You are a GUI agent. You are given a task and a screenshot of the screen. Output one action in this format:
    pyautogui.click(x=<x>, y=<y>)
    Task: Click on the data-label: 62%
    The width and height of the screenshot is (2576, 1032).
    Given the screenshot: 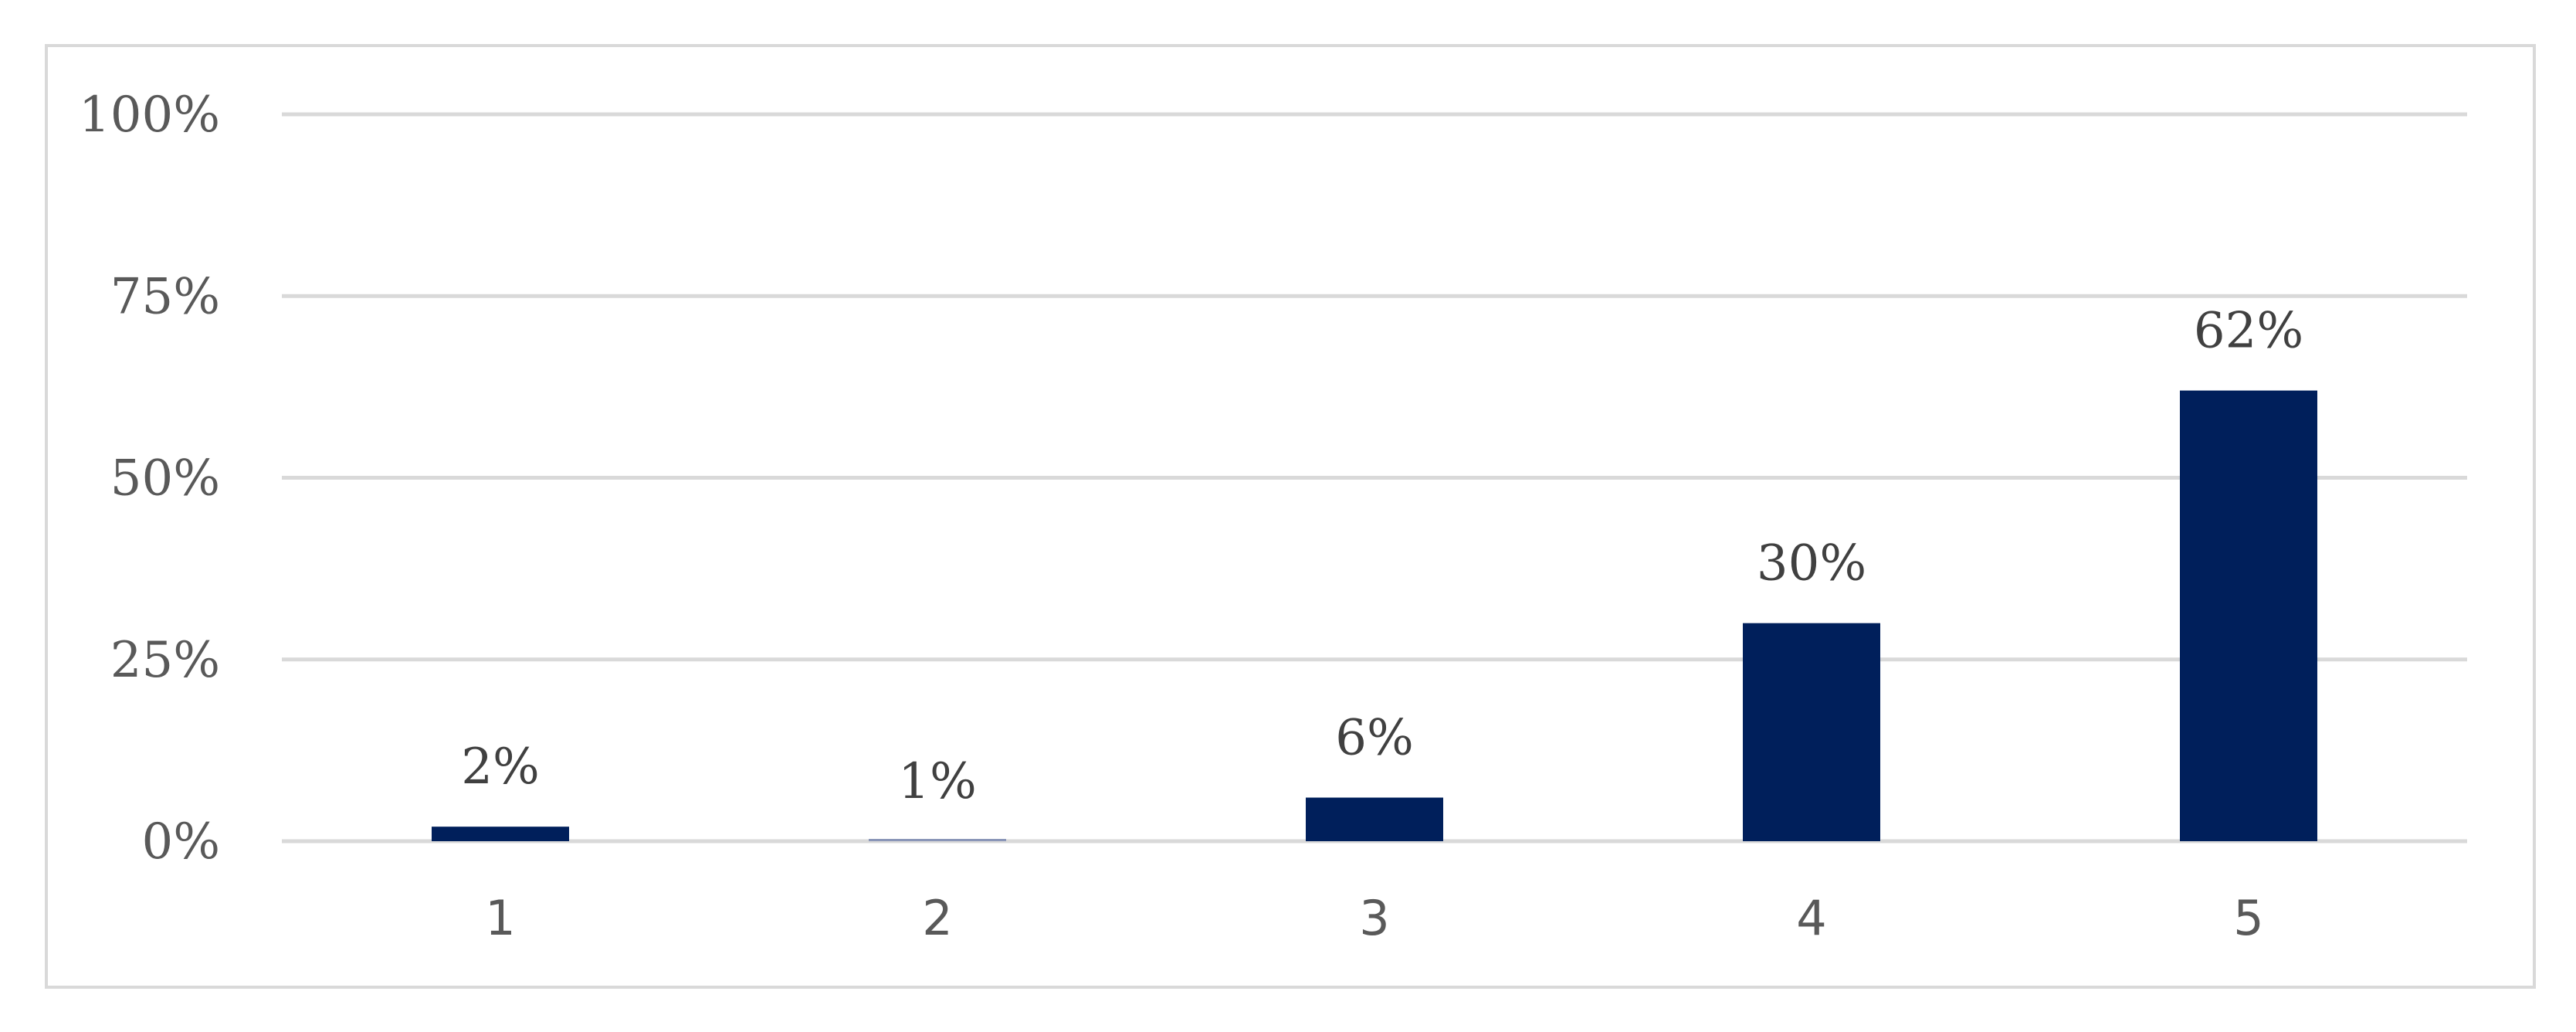 What is the action you would take?
    pyautogui.click(x=2248, y=331)
    